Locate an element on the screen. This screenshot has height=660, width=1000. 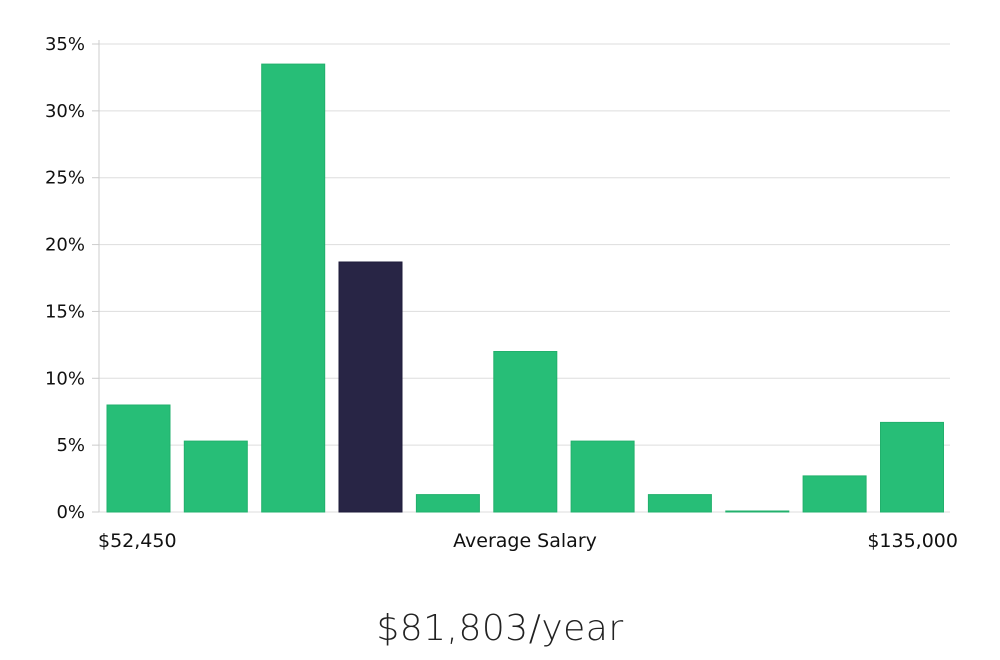
x-min-label: $52,450 is located at coordinates (137, 541).